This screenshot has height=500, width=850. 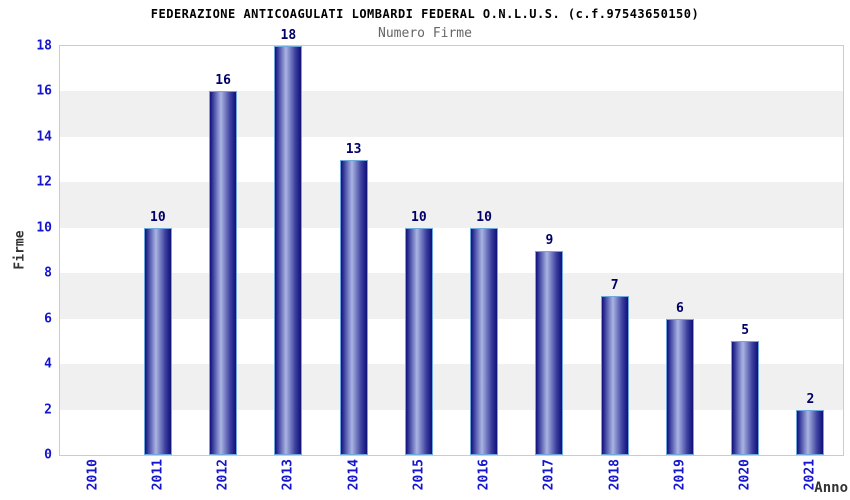 What do you see at coordinates (745, 331) in the screenshot?
I see `bar-value-label: 5` at bounding box center [745, 331].